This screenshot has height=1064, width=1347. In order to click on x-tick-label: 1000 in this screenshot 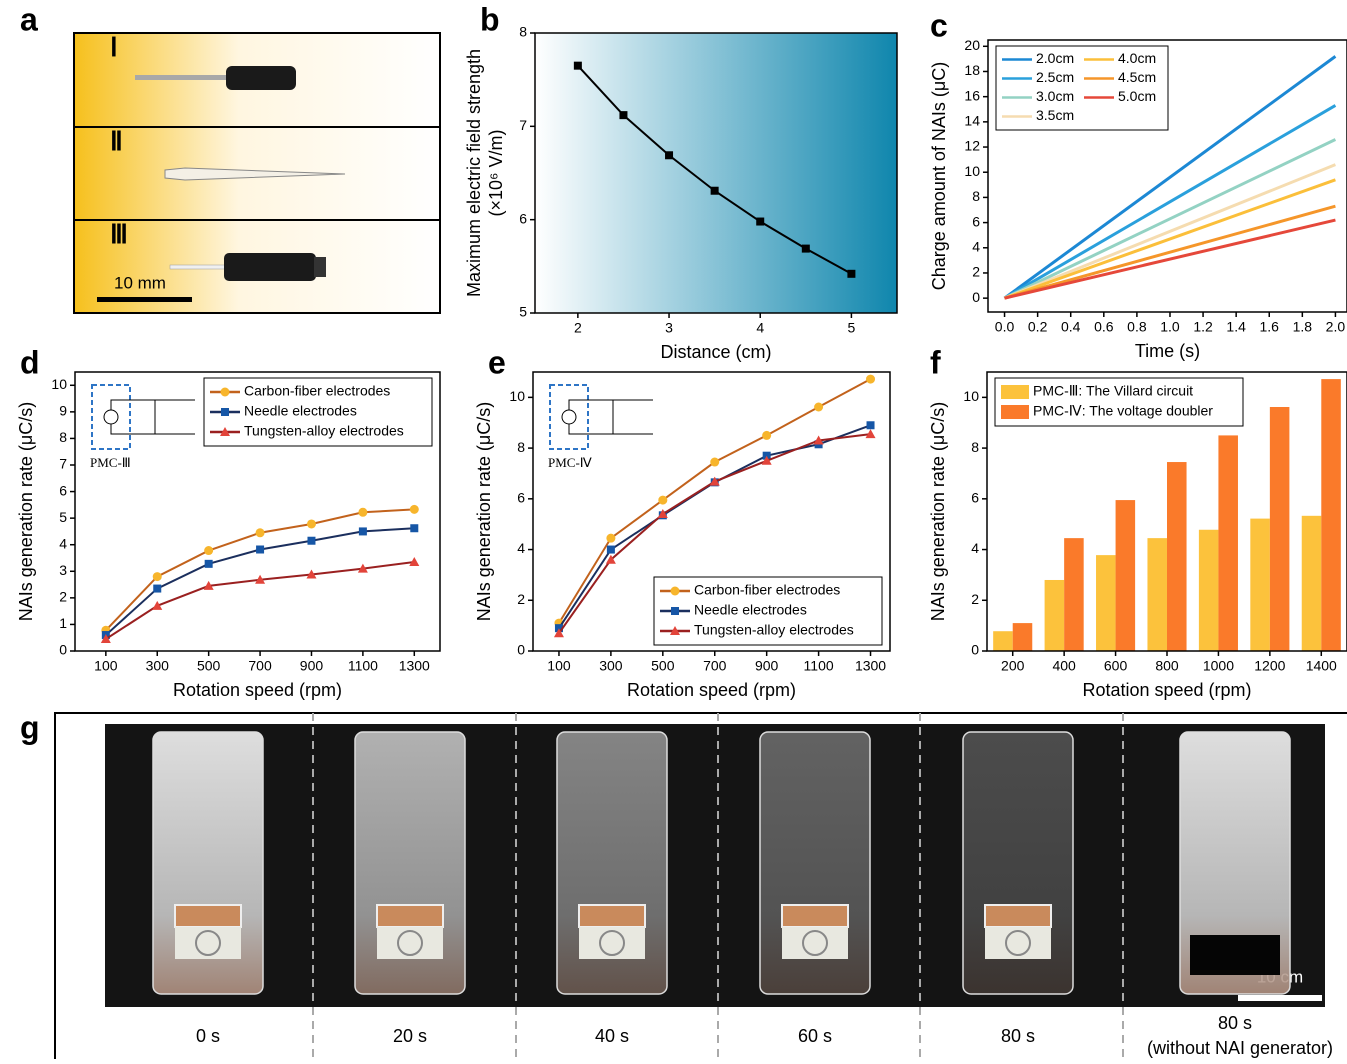, I will do `click(1218, 666)`.